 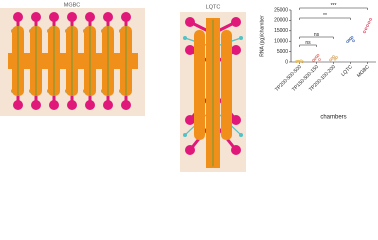 What do you see at coordinates (282, 52) in the screenshot?
I see `y-tick-label: 5000` at bounding box center [282, 52].